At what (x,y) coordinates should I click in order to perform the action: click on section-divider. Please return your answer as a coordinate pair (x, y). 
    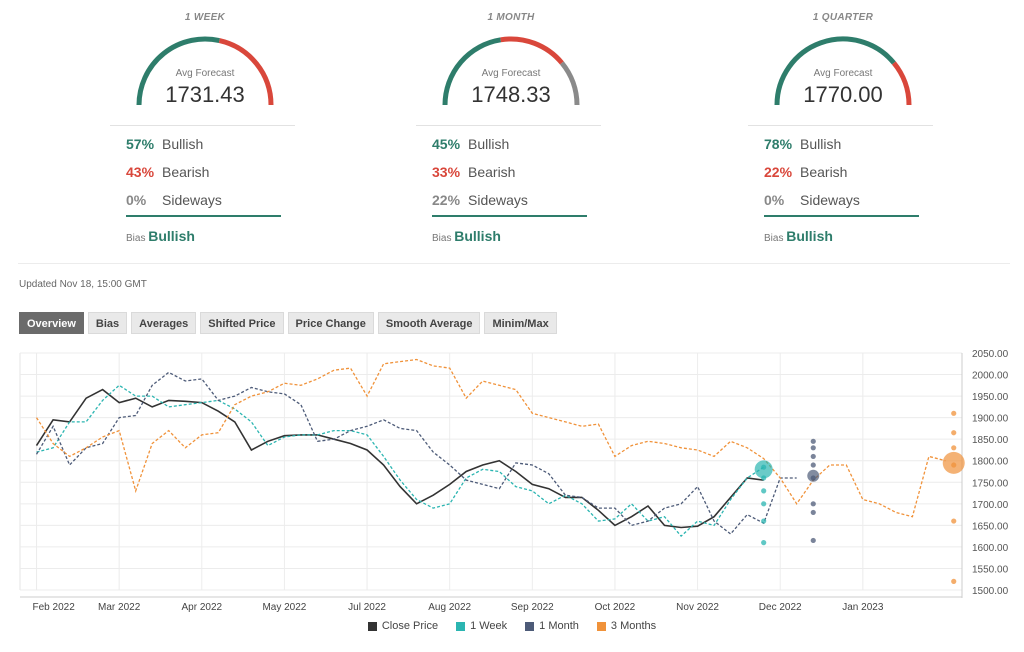
    Looking at the image, I should click on (514, 263).